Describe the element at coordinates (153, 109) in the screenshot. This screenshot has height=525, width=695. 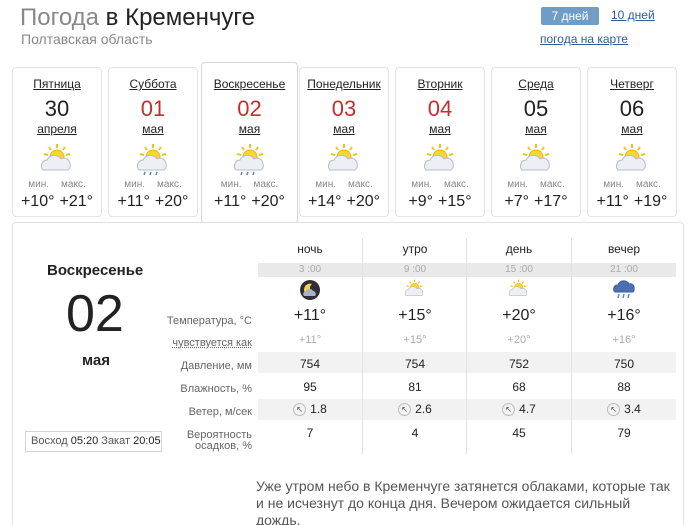
I see `day-card-date: 01` at that location.